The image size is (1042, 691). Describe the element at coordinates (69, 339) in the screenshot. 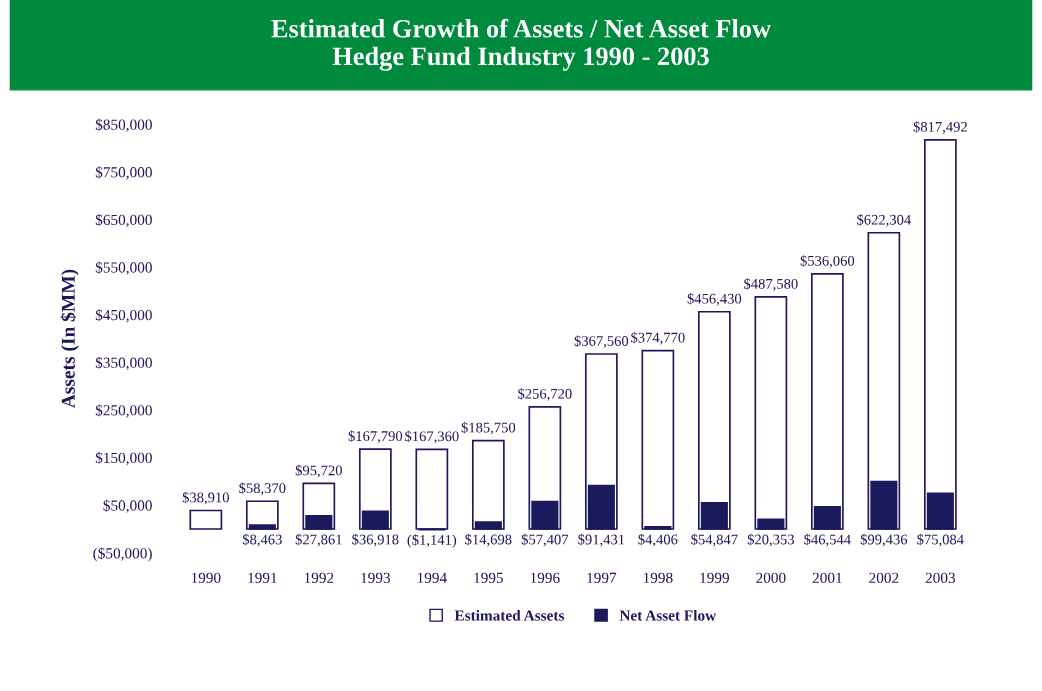

I see `y-axis-title: Assets (In $MM)` at that location.